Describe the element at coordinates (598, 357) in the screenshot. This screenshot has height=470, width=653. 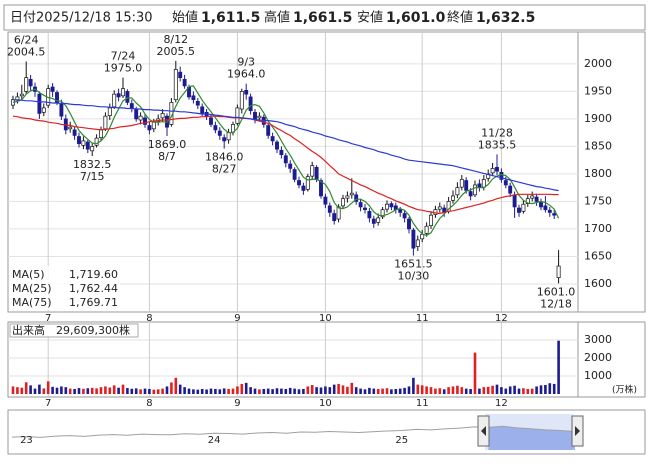
I see `y-tick-label: 2000` at that location.